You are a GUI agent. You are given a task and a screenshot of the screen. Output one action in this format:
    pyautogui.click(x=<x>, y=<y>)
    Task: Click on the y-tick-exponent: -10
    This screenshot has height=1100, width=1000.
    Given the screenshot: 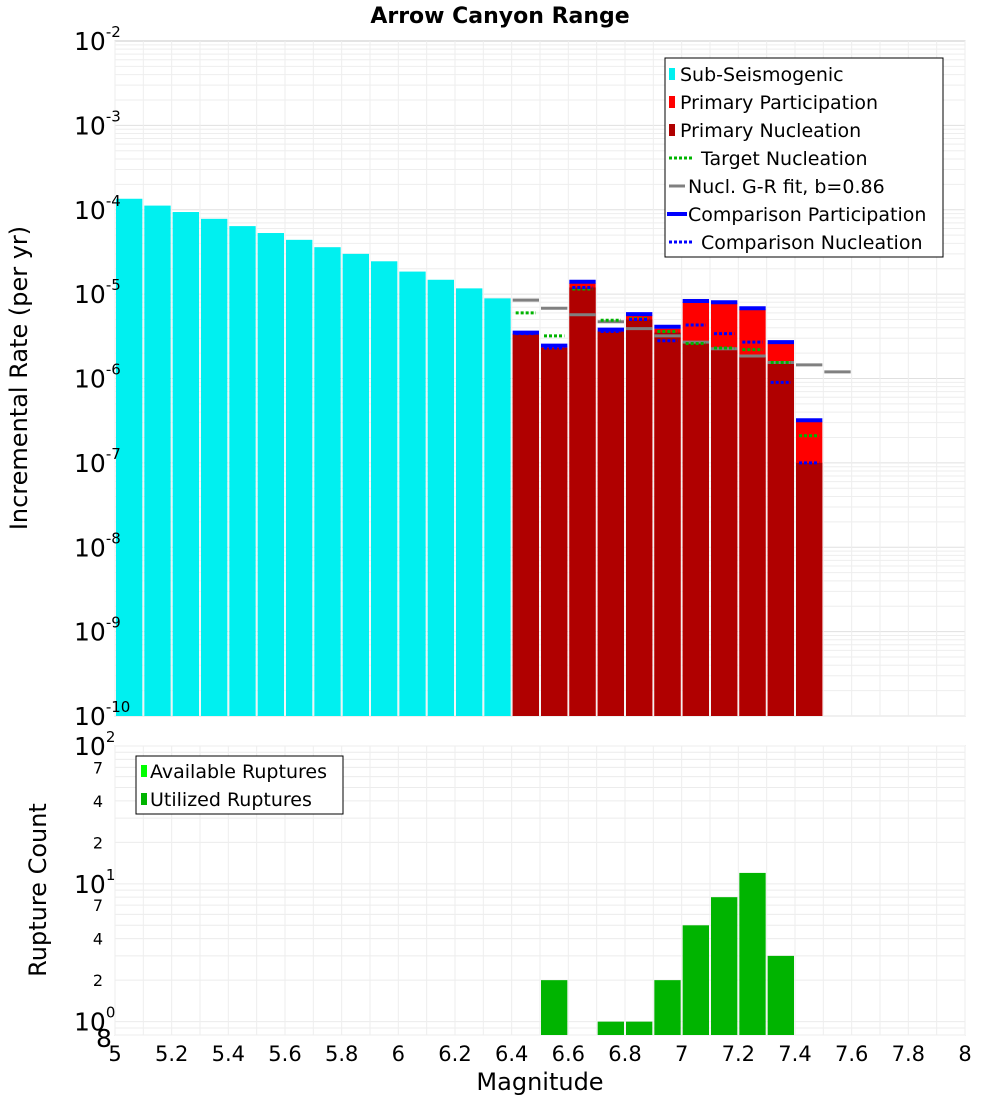 What is the action you would take?
    pyautogui.click(x=118, y=707)
    